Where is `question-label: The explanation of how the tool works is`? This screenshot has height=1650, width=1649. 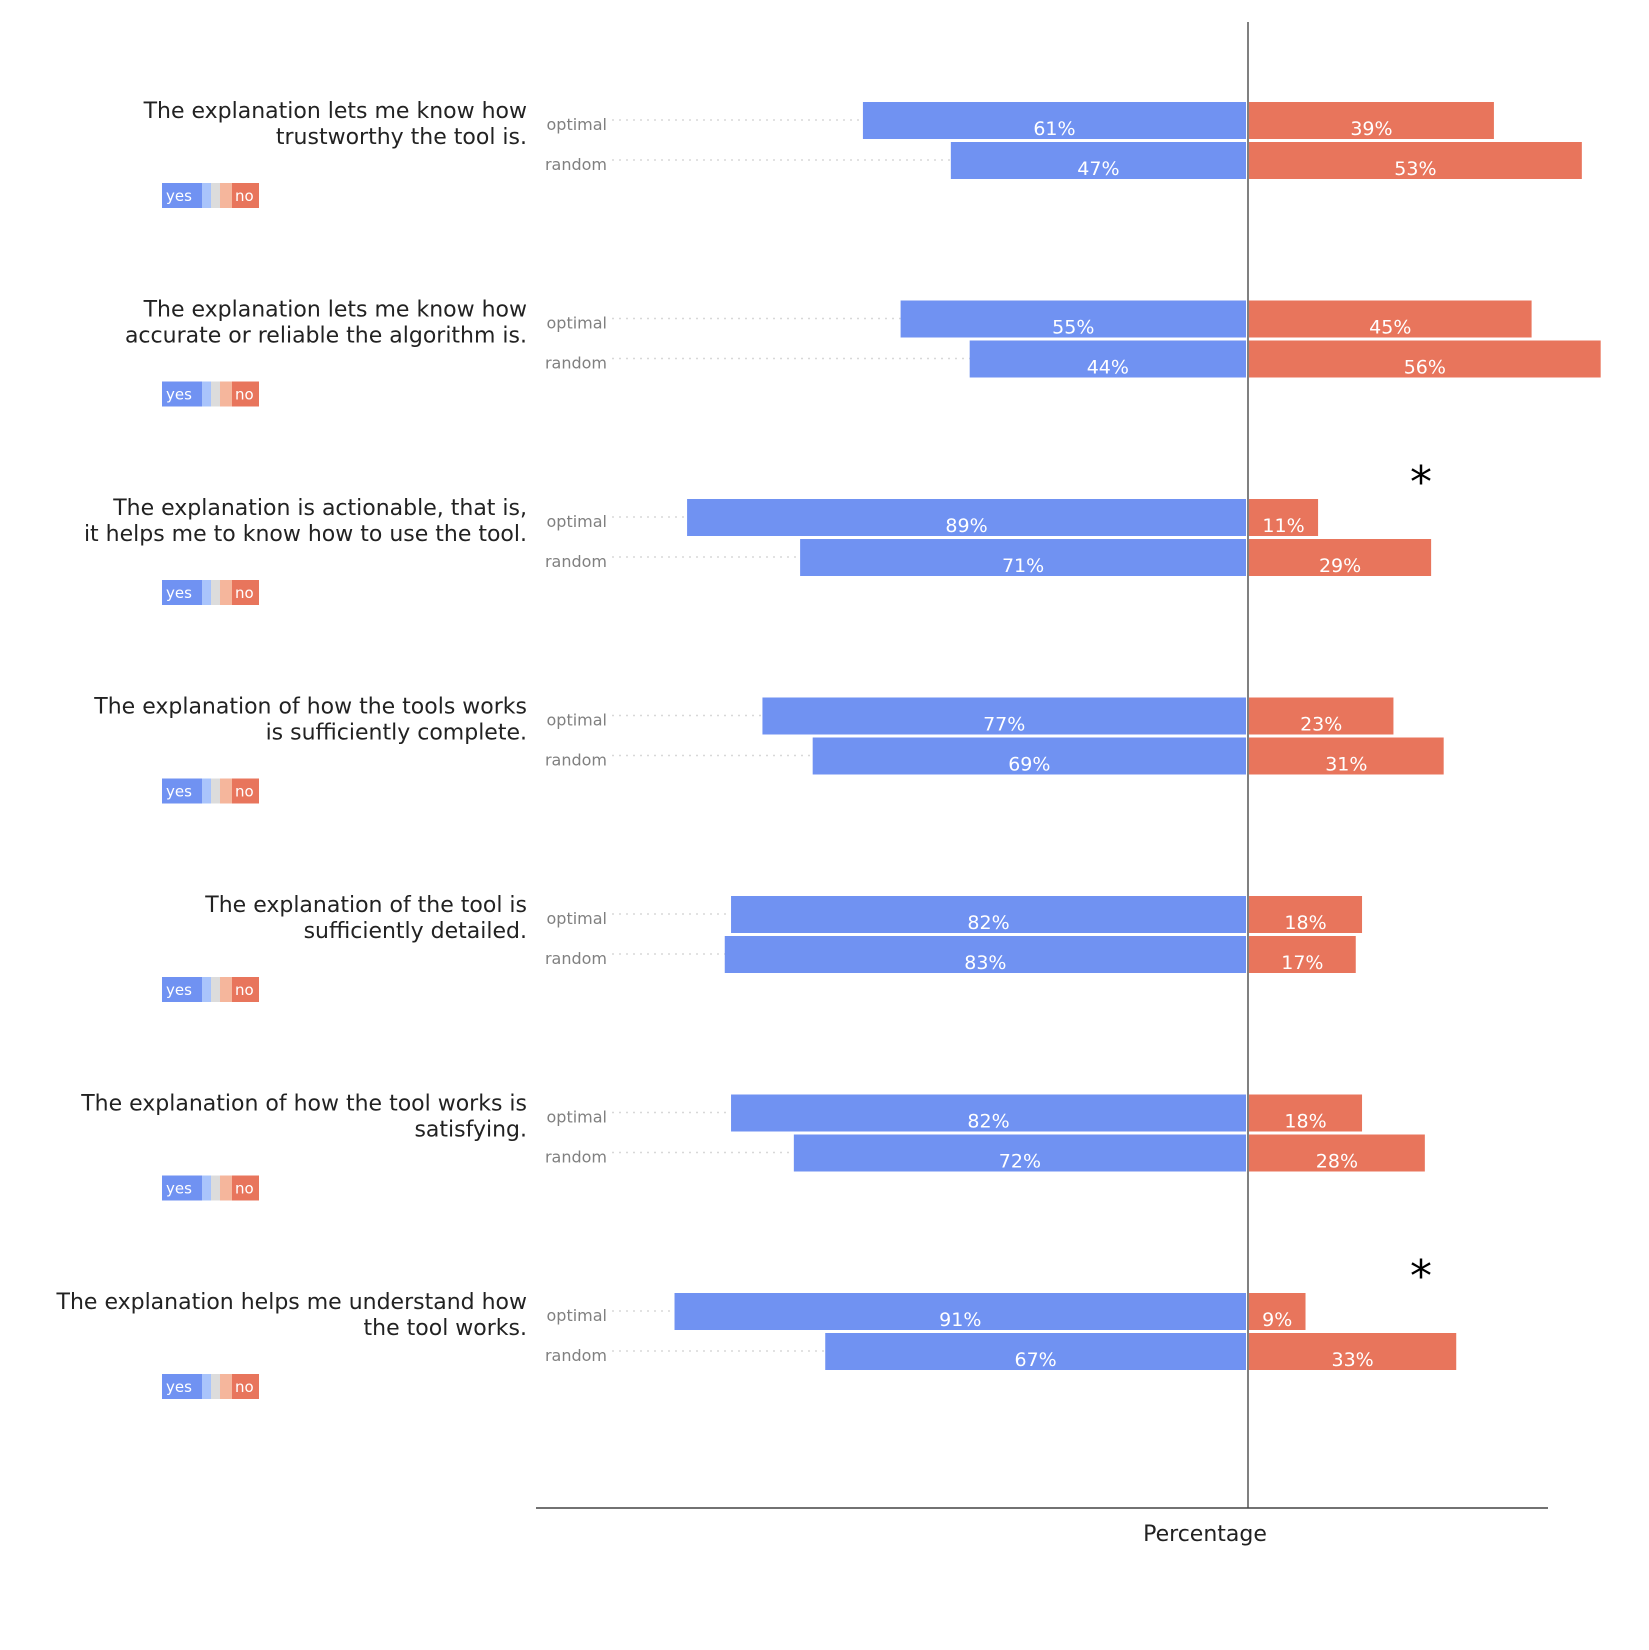
question-label: The explanation of how the tool works is is located at coordinates (303, 1104).